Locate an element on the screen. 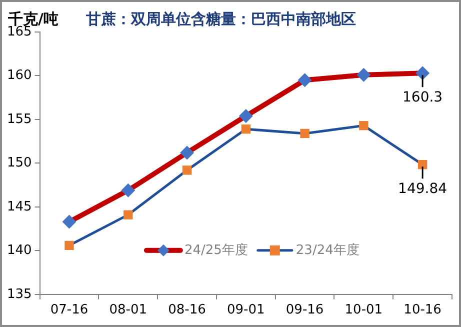 Image resolution: width=461 pixels, height=327 pixels. x-tick-label: 08-01 is located at coordinates (128, 310).